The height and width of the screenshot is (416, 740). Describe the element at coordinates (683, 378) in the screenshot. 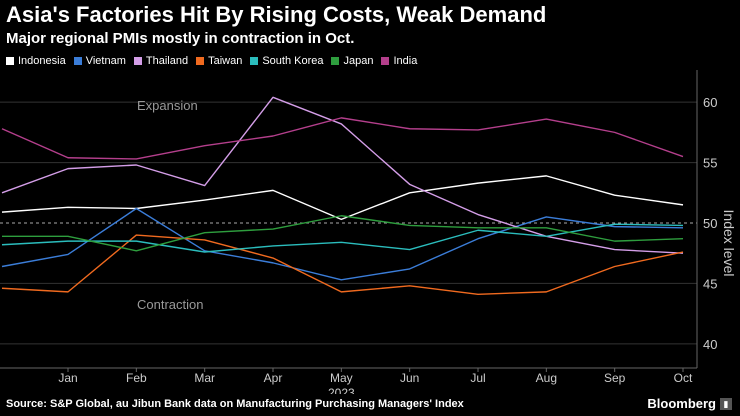

I see `x-tick-label: Oct` at that location.